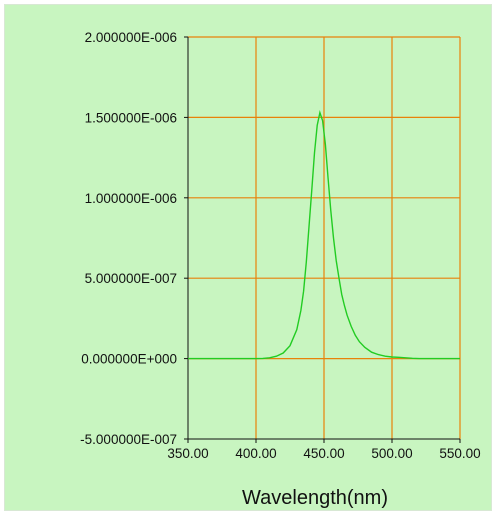 This screenshot has width=496, height=515. I want to click on y-tick-label: 2.000000E-006, so click(131, 37).